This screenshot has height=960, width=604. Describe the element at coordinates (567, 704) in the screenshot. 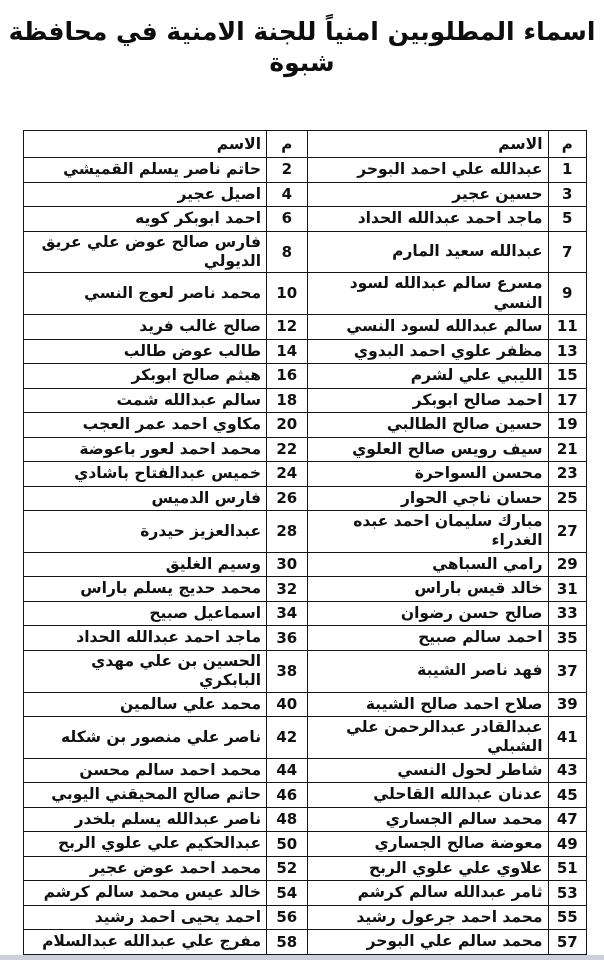

I see `row-number-cell-right: 39` at that location.